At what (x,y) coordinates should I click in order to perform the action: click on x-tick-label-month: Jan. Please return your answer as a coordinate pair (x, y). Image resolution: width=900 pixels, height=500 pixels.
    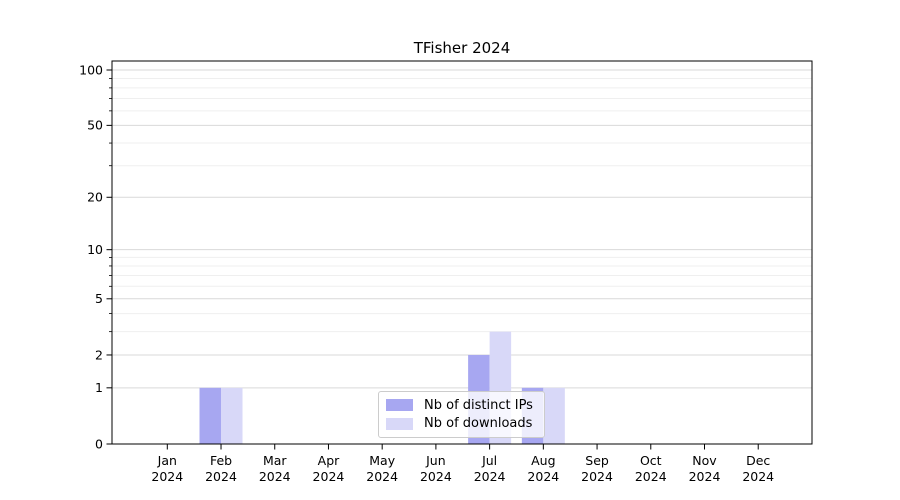
    Looking at the image, I should click on (167, 460).